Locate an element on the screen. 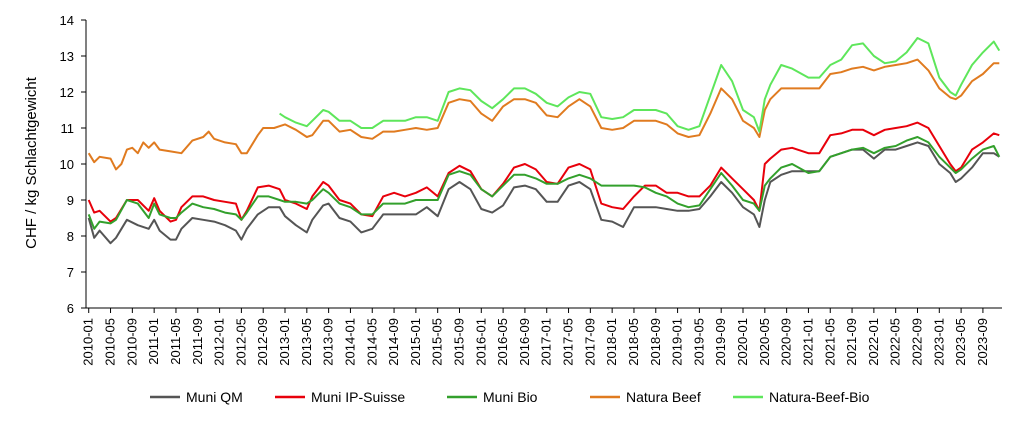 The height and width of the screenshot is (426, 1024). x-tick-label: 2012-05 is located at coordinates (240, 342).